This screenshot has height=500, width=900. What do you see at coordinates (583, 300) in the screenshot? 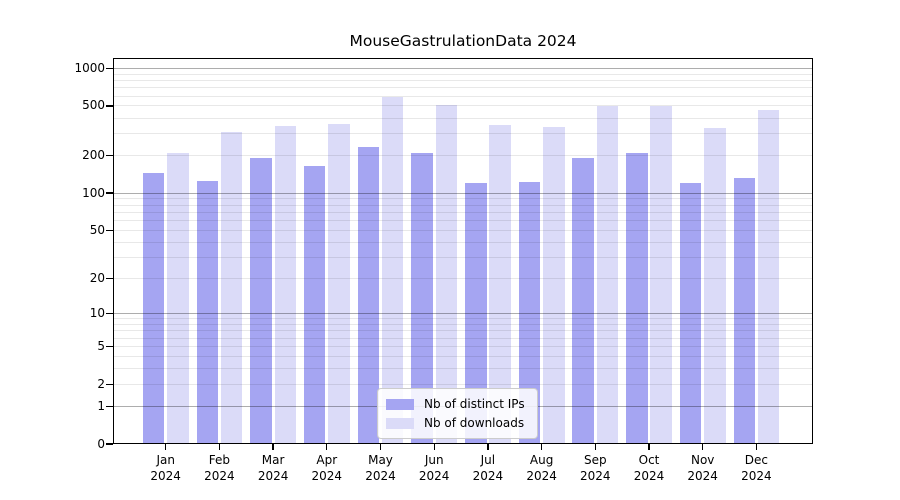
I see `bar-distinct-ips-sep` at bounding box center [583, 300].